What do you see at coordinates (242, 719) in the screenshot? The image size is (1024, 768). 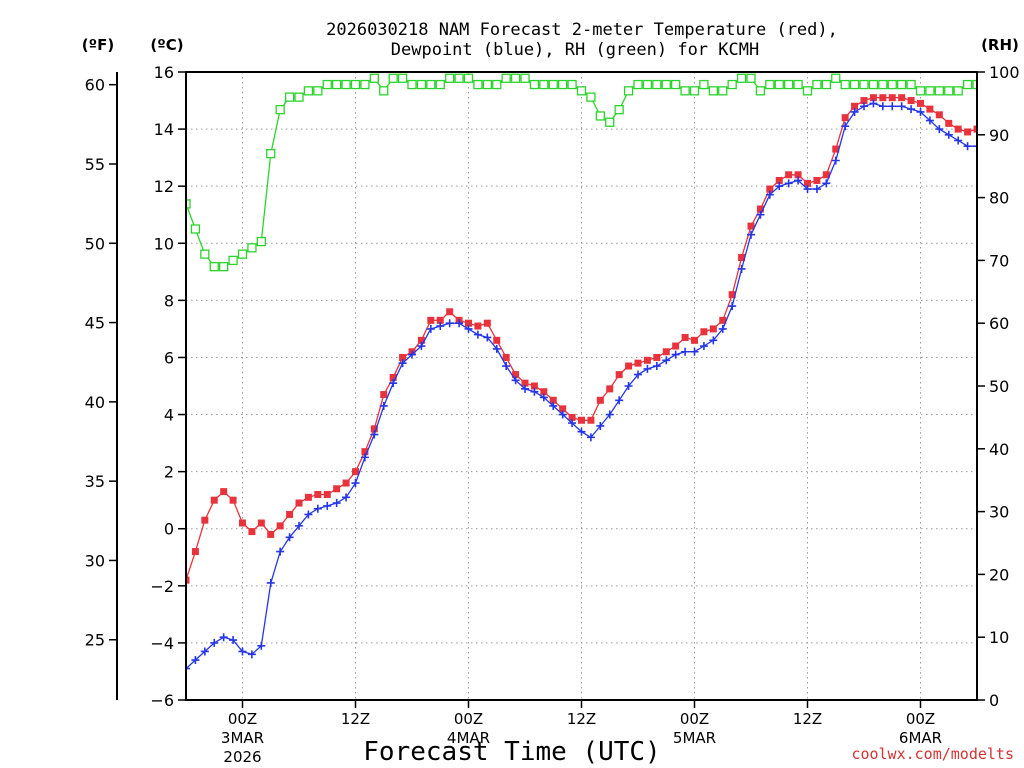 I see `time-tick-label: 00Z` at bounding box center [242, 719].